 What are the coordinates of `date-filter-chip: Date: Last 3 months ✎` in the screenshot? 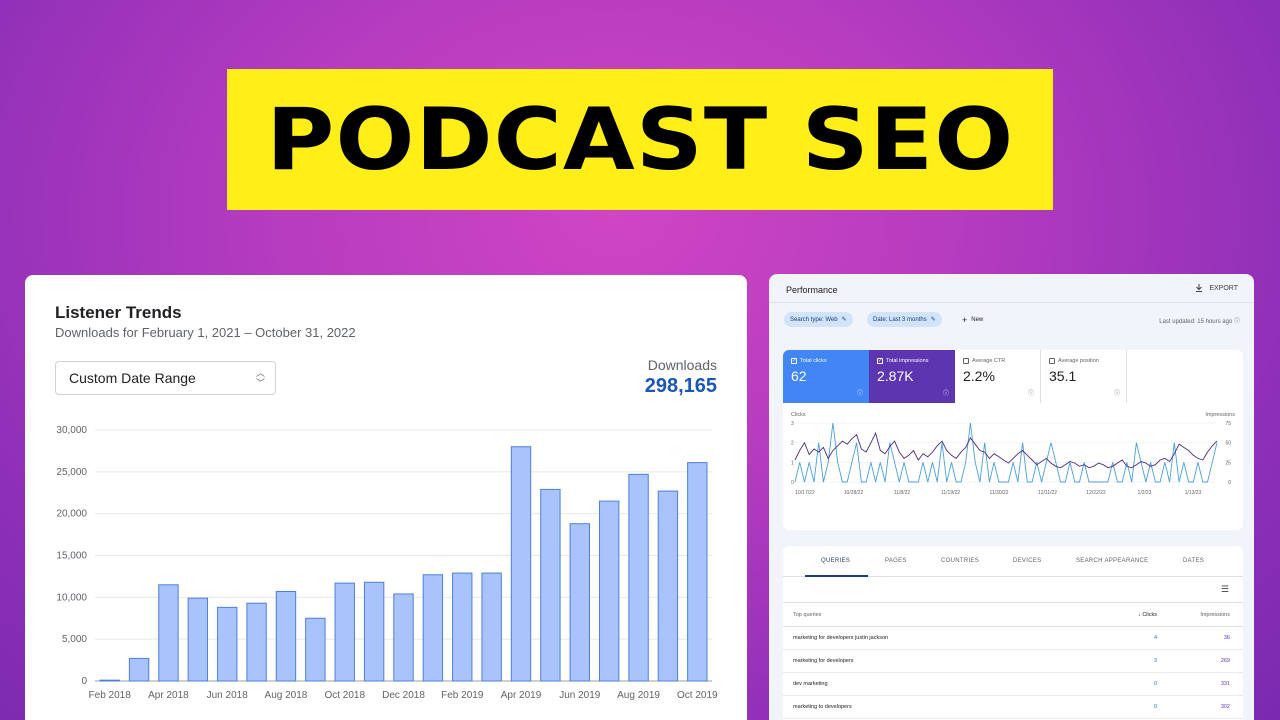 It's located at (904, 319).